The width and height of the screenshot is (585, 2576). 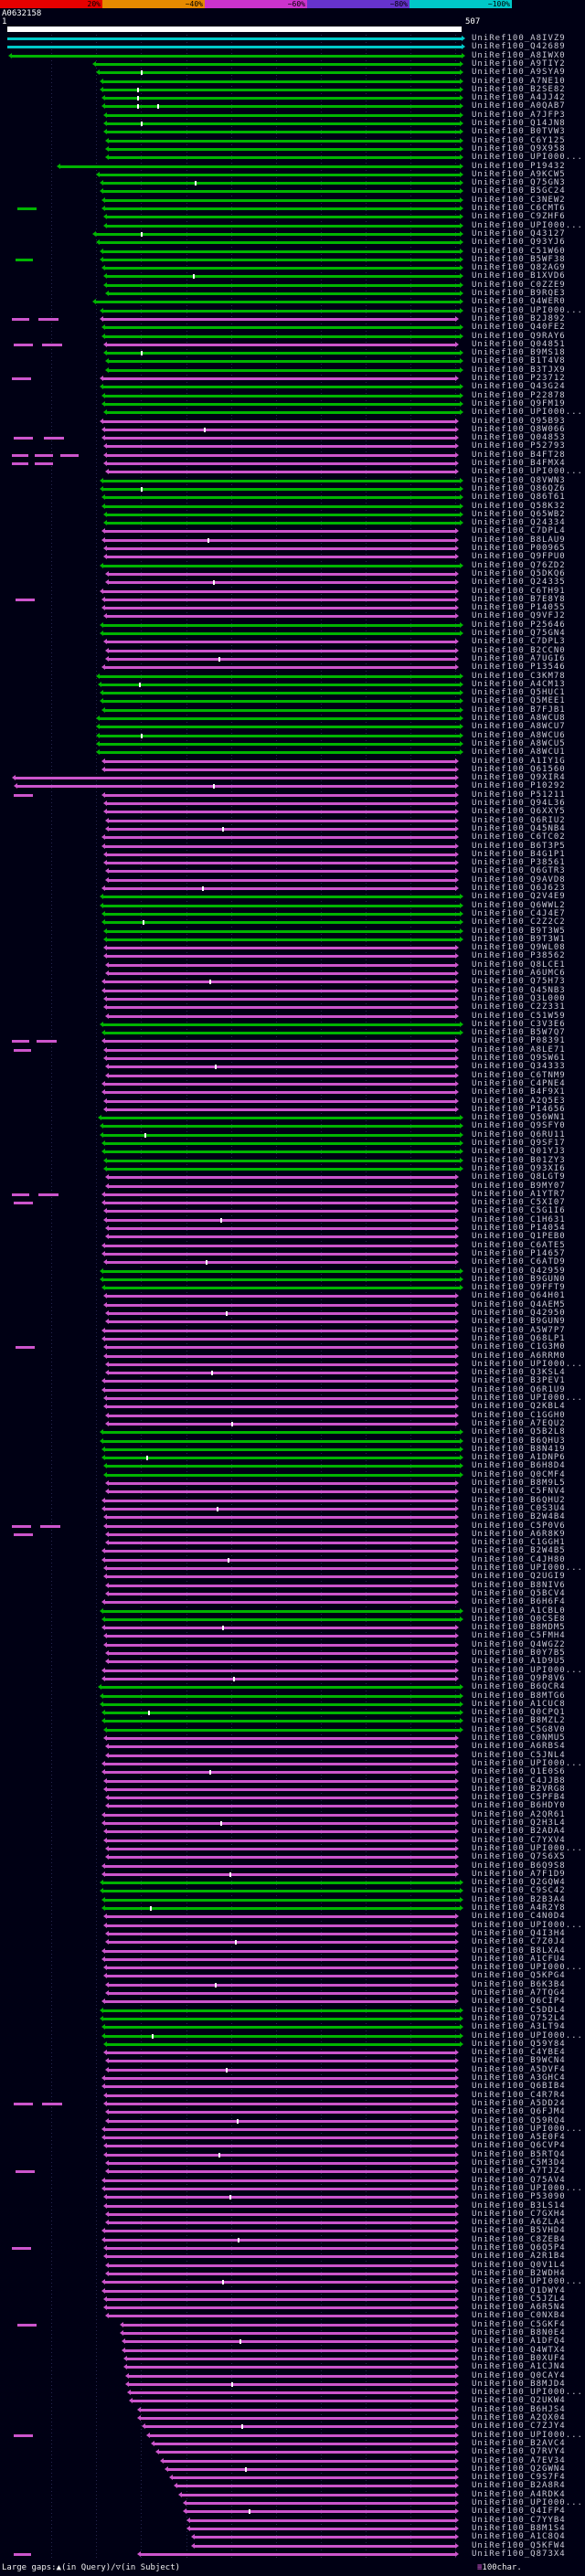 What do you see at coordinates (519, 1678) in the screenshot?
I see `hit-label: UniRef100_Q9P8V6` at bounding box center [519, 1678].